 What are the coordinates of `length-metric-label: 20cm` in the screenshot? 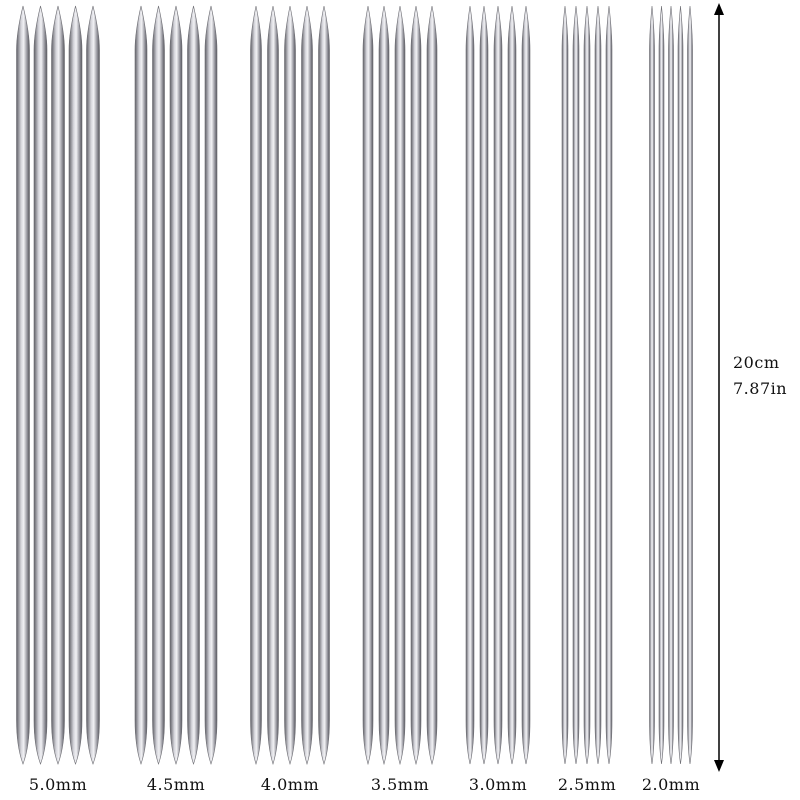 It's located at (756, 362).